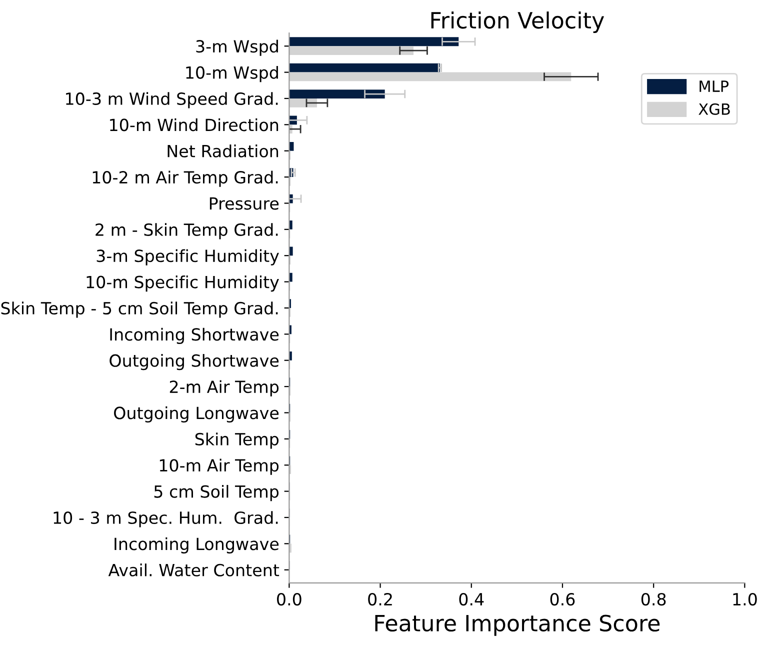 The height and width of the screenshot is (647, 763). What do you see at coordinates (219, 466) in the screenshot?
I see `y-tick-label: 10-m Air Temp` at bounding box center [219, 466].